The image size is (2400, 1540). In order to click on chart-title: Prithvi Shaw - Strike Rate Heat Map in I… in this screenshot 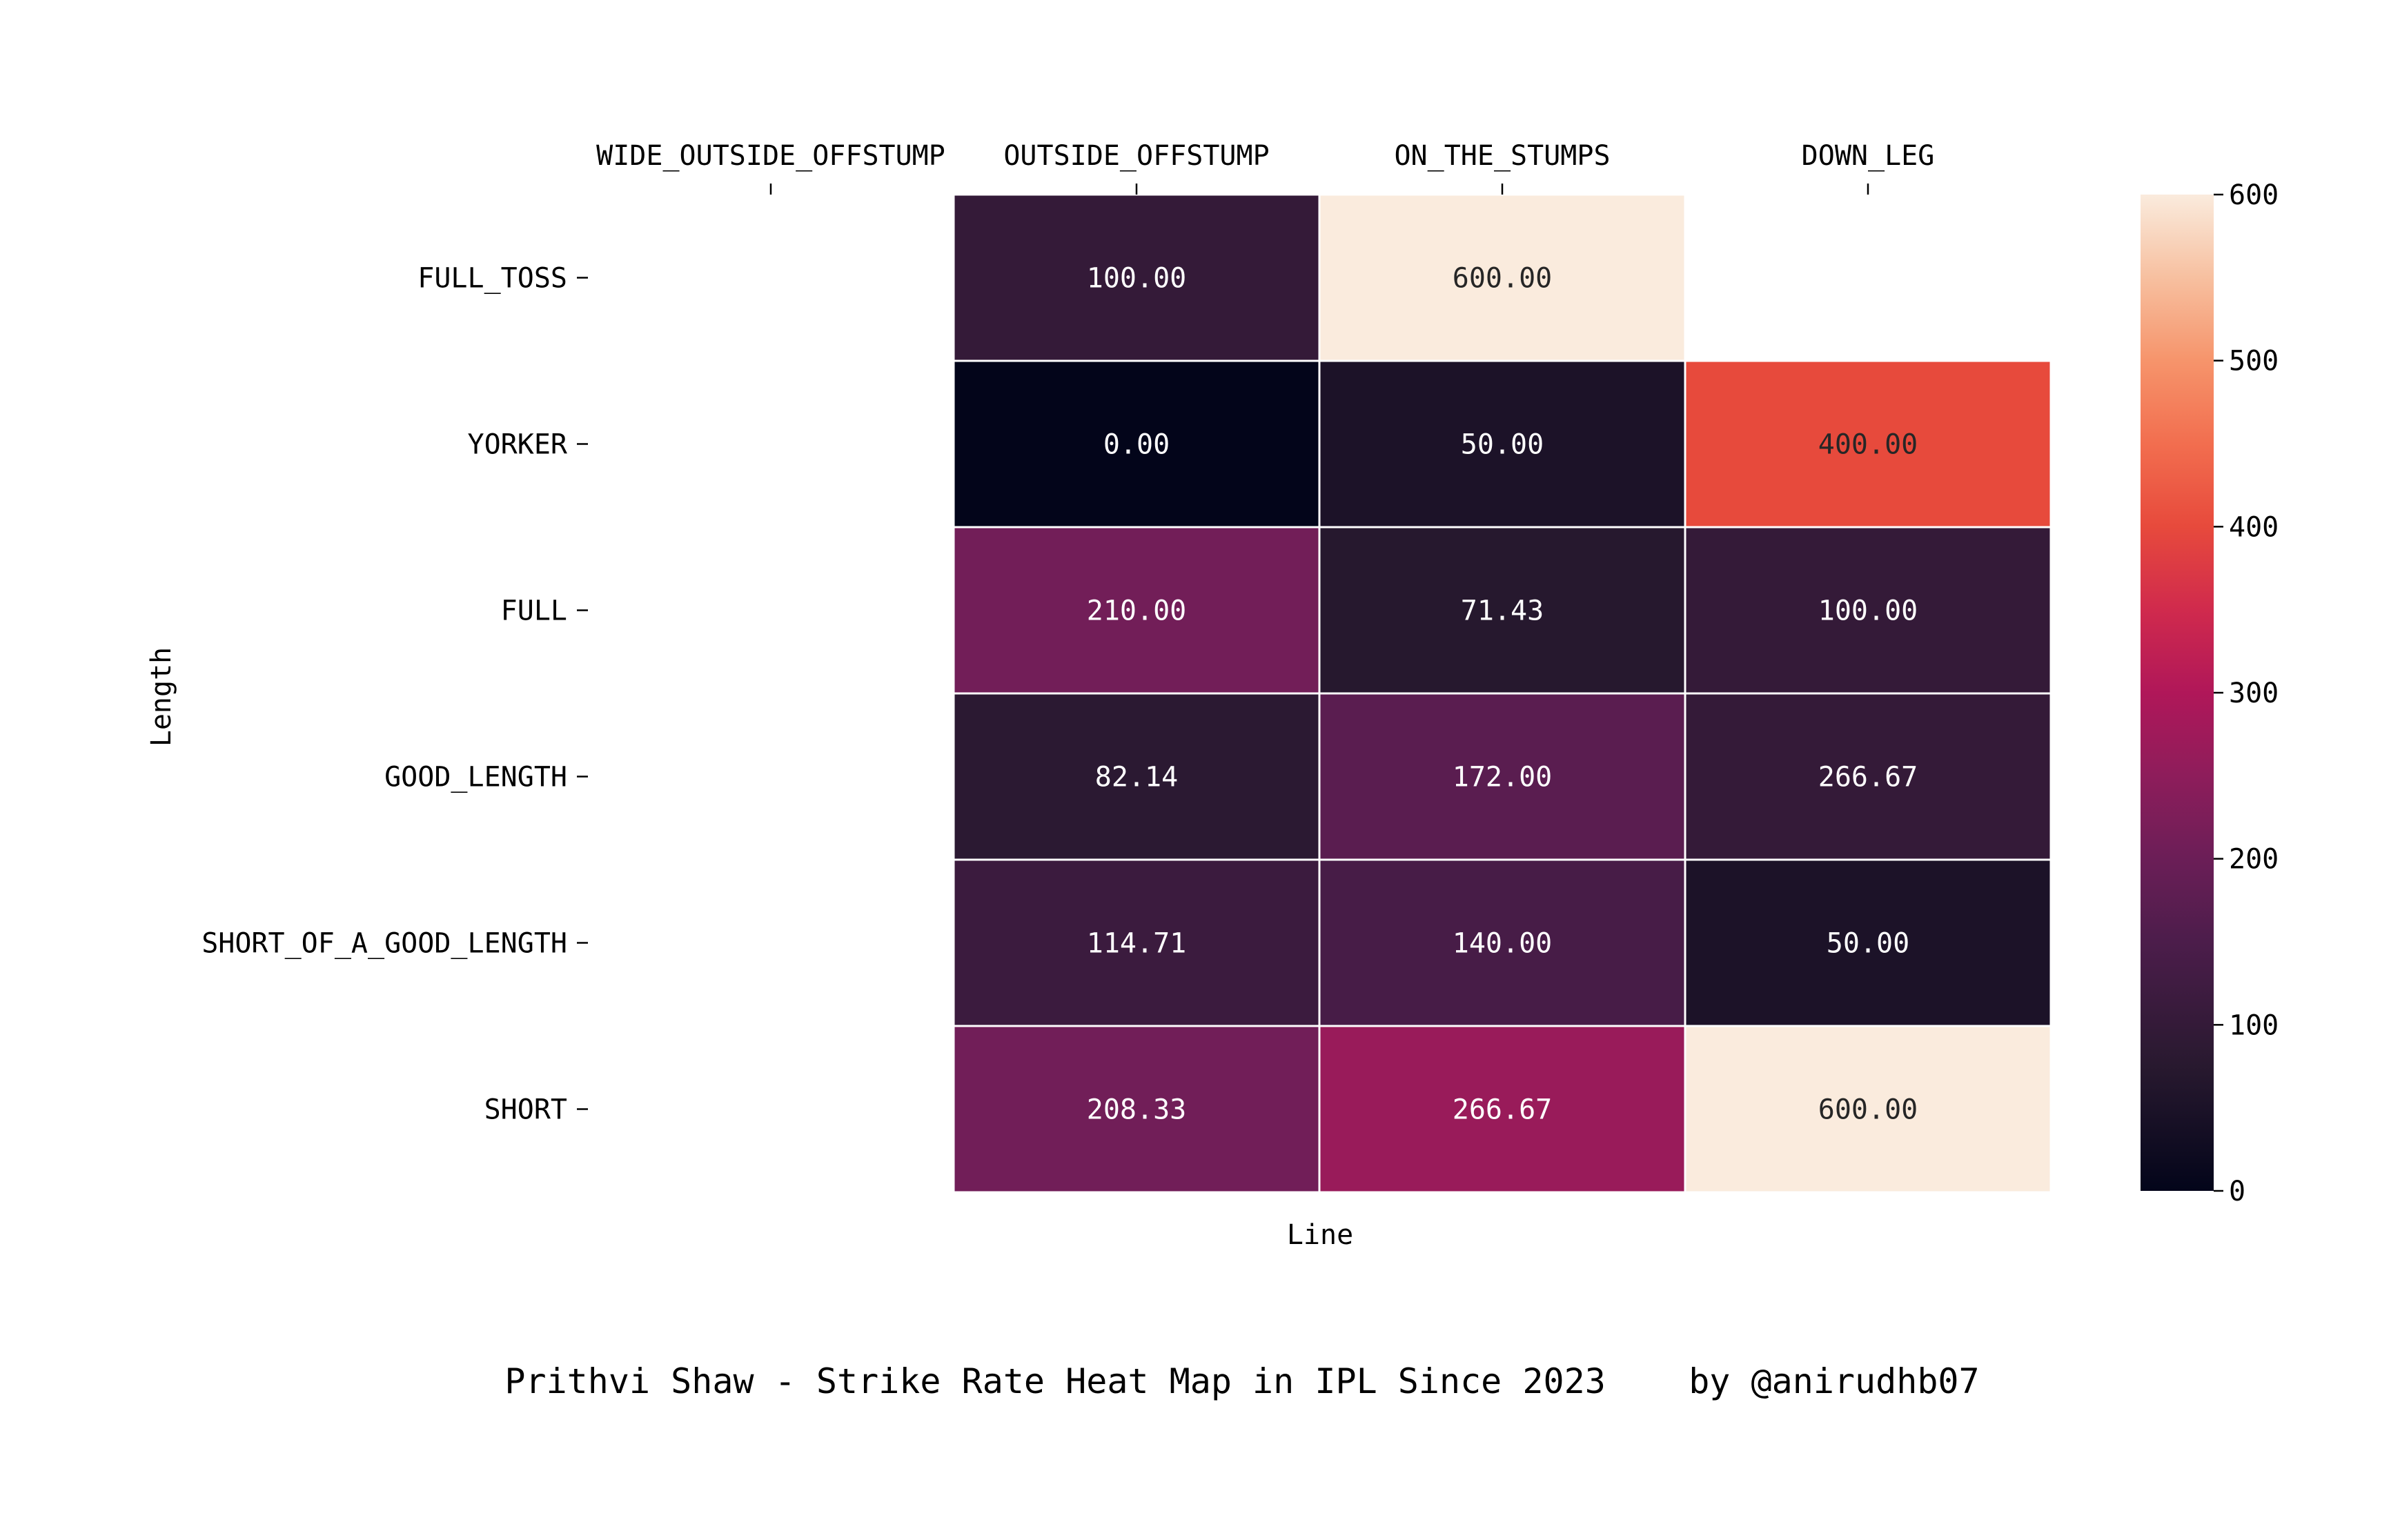, I will do `click(1241, 1381)`.